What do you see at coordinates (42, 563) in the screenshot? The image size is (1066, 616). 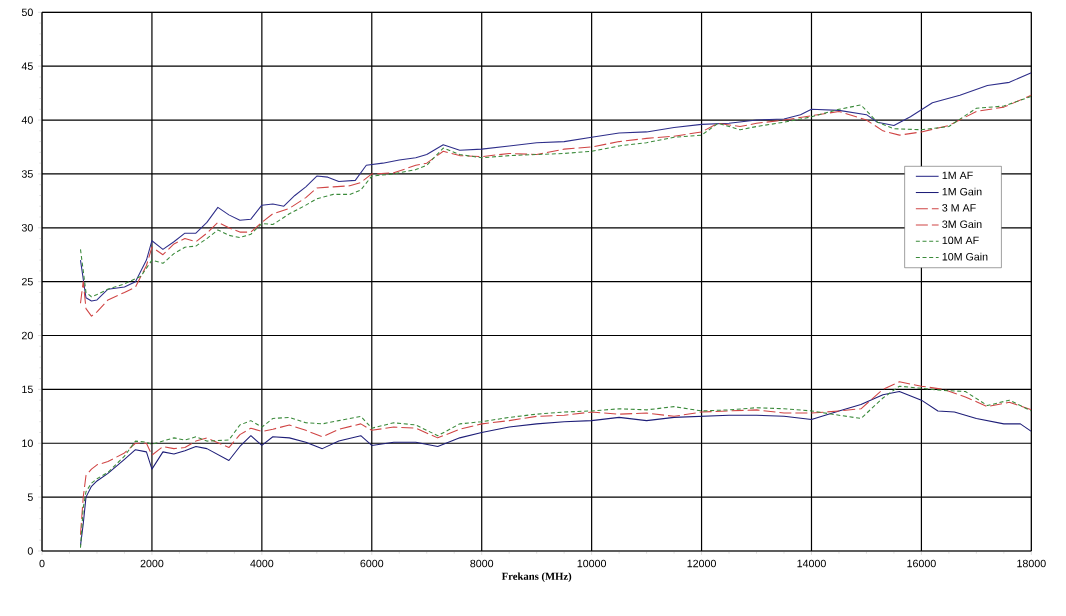 I see `x-tick-label: 0` at bounding box center [42, 563].